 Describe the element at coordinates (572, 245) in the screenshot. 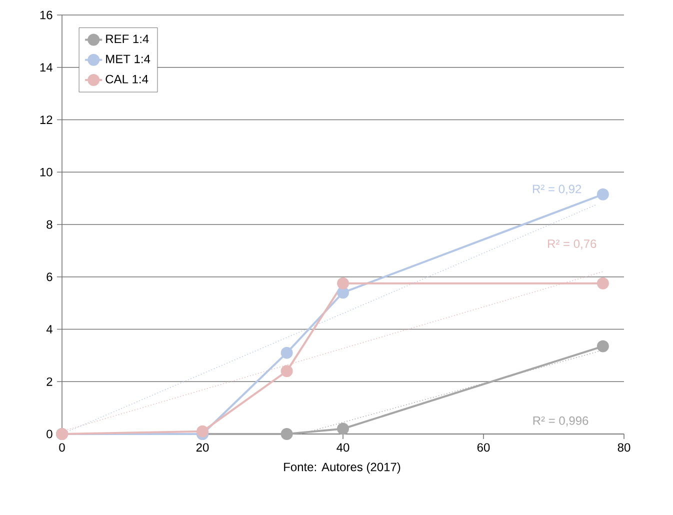

I see `annotation: R² = 0,76` at that location.